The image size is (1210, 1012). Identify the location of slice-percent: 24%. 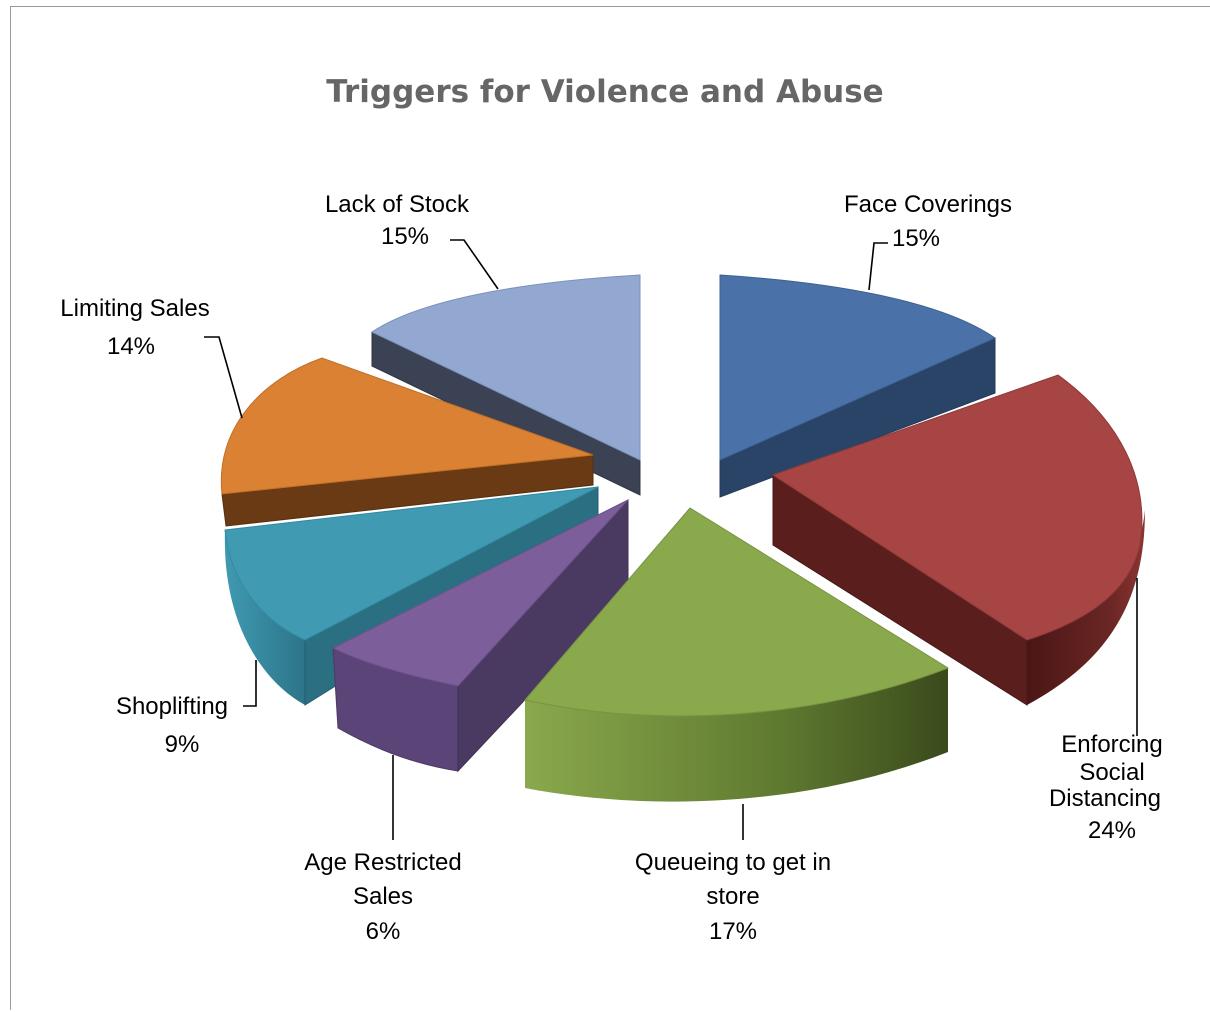
(1112, 830).